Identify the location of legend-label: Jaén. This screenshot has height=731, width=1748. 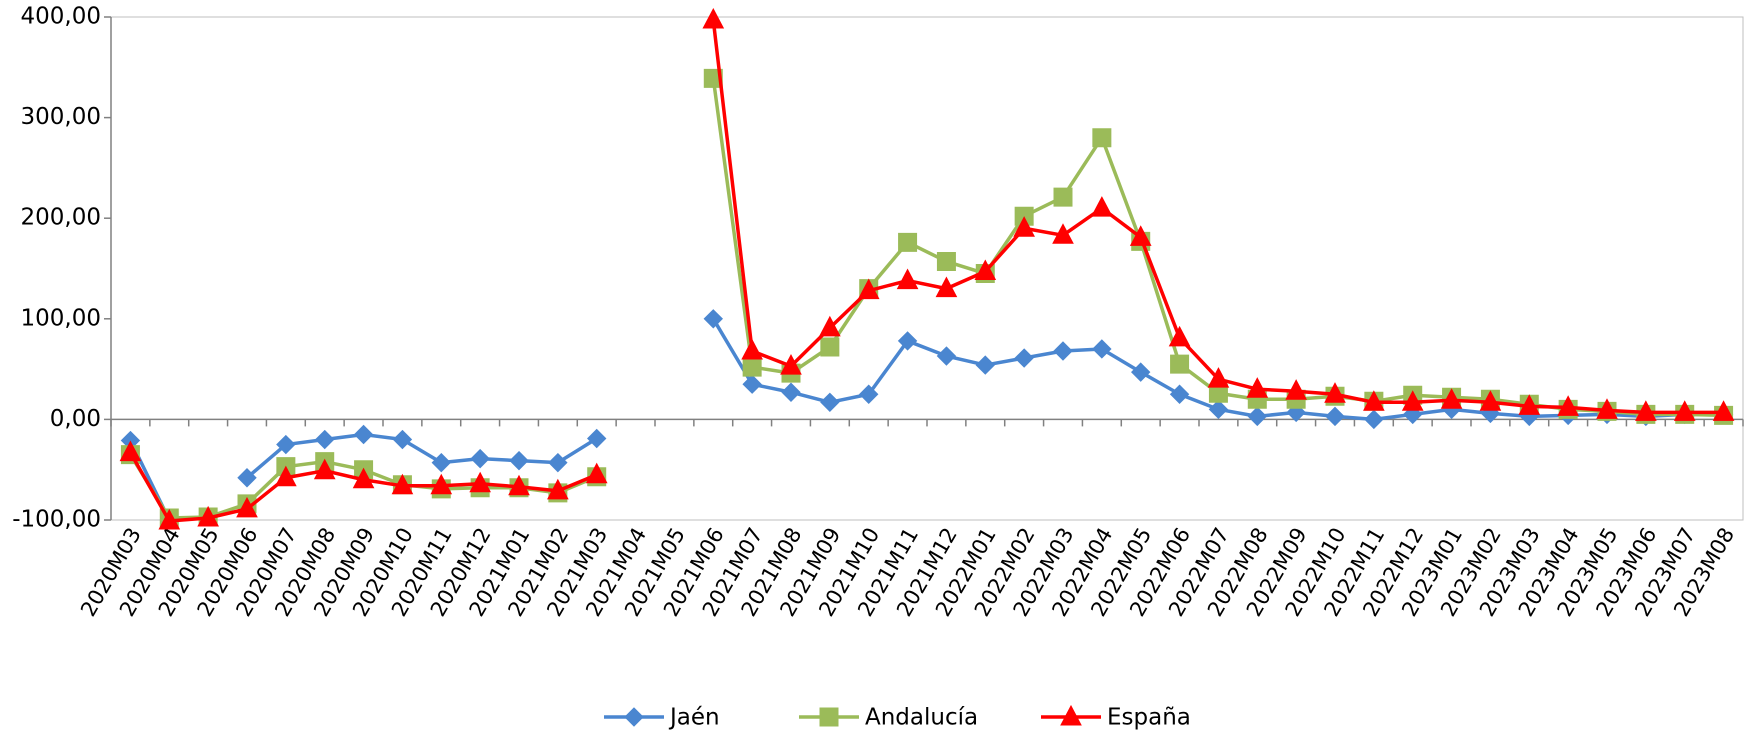
(694, 718).